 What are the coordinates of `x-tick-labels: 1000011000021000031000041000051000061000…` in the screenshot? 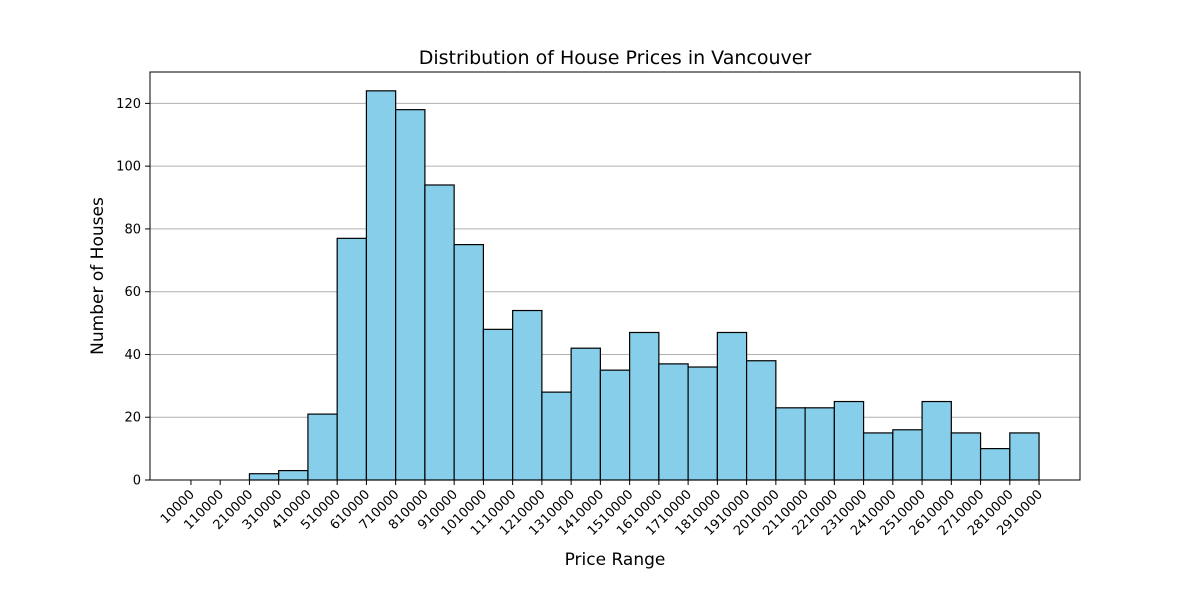 It's located at (602, 513).